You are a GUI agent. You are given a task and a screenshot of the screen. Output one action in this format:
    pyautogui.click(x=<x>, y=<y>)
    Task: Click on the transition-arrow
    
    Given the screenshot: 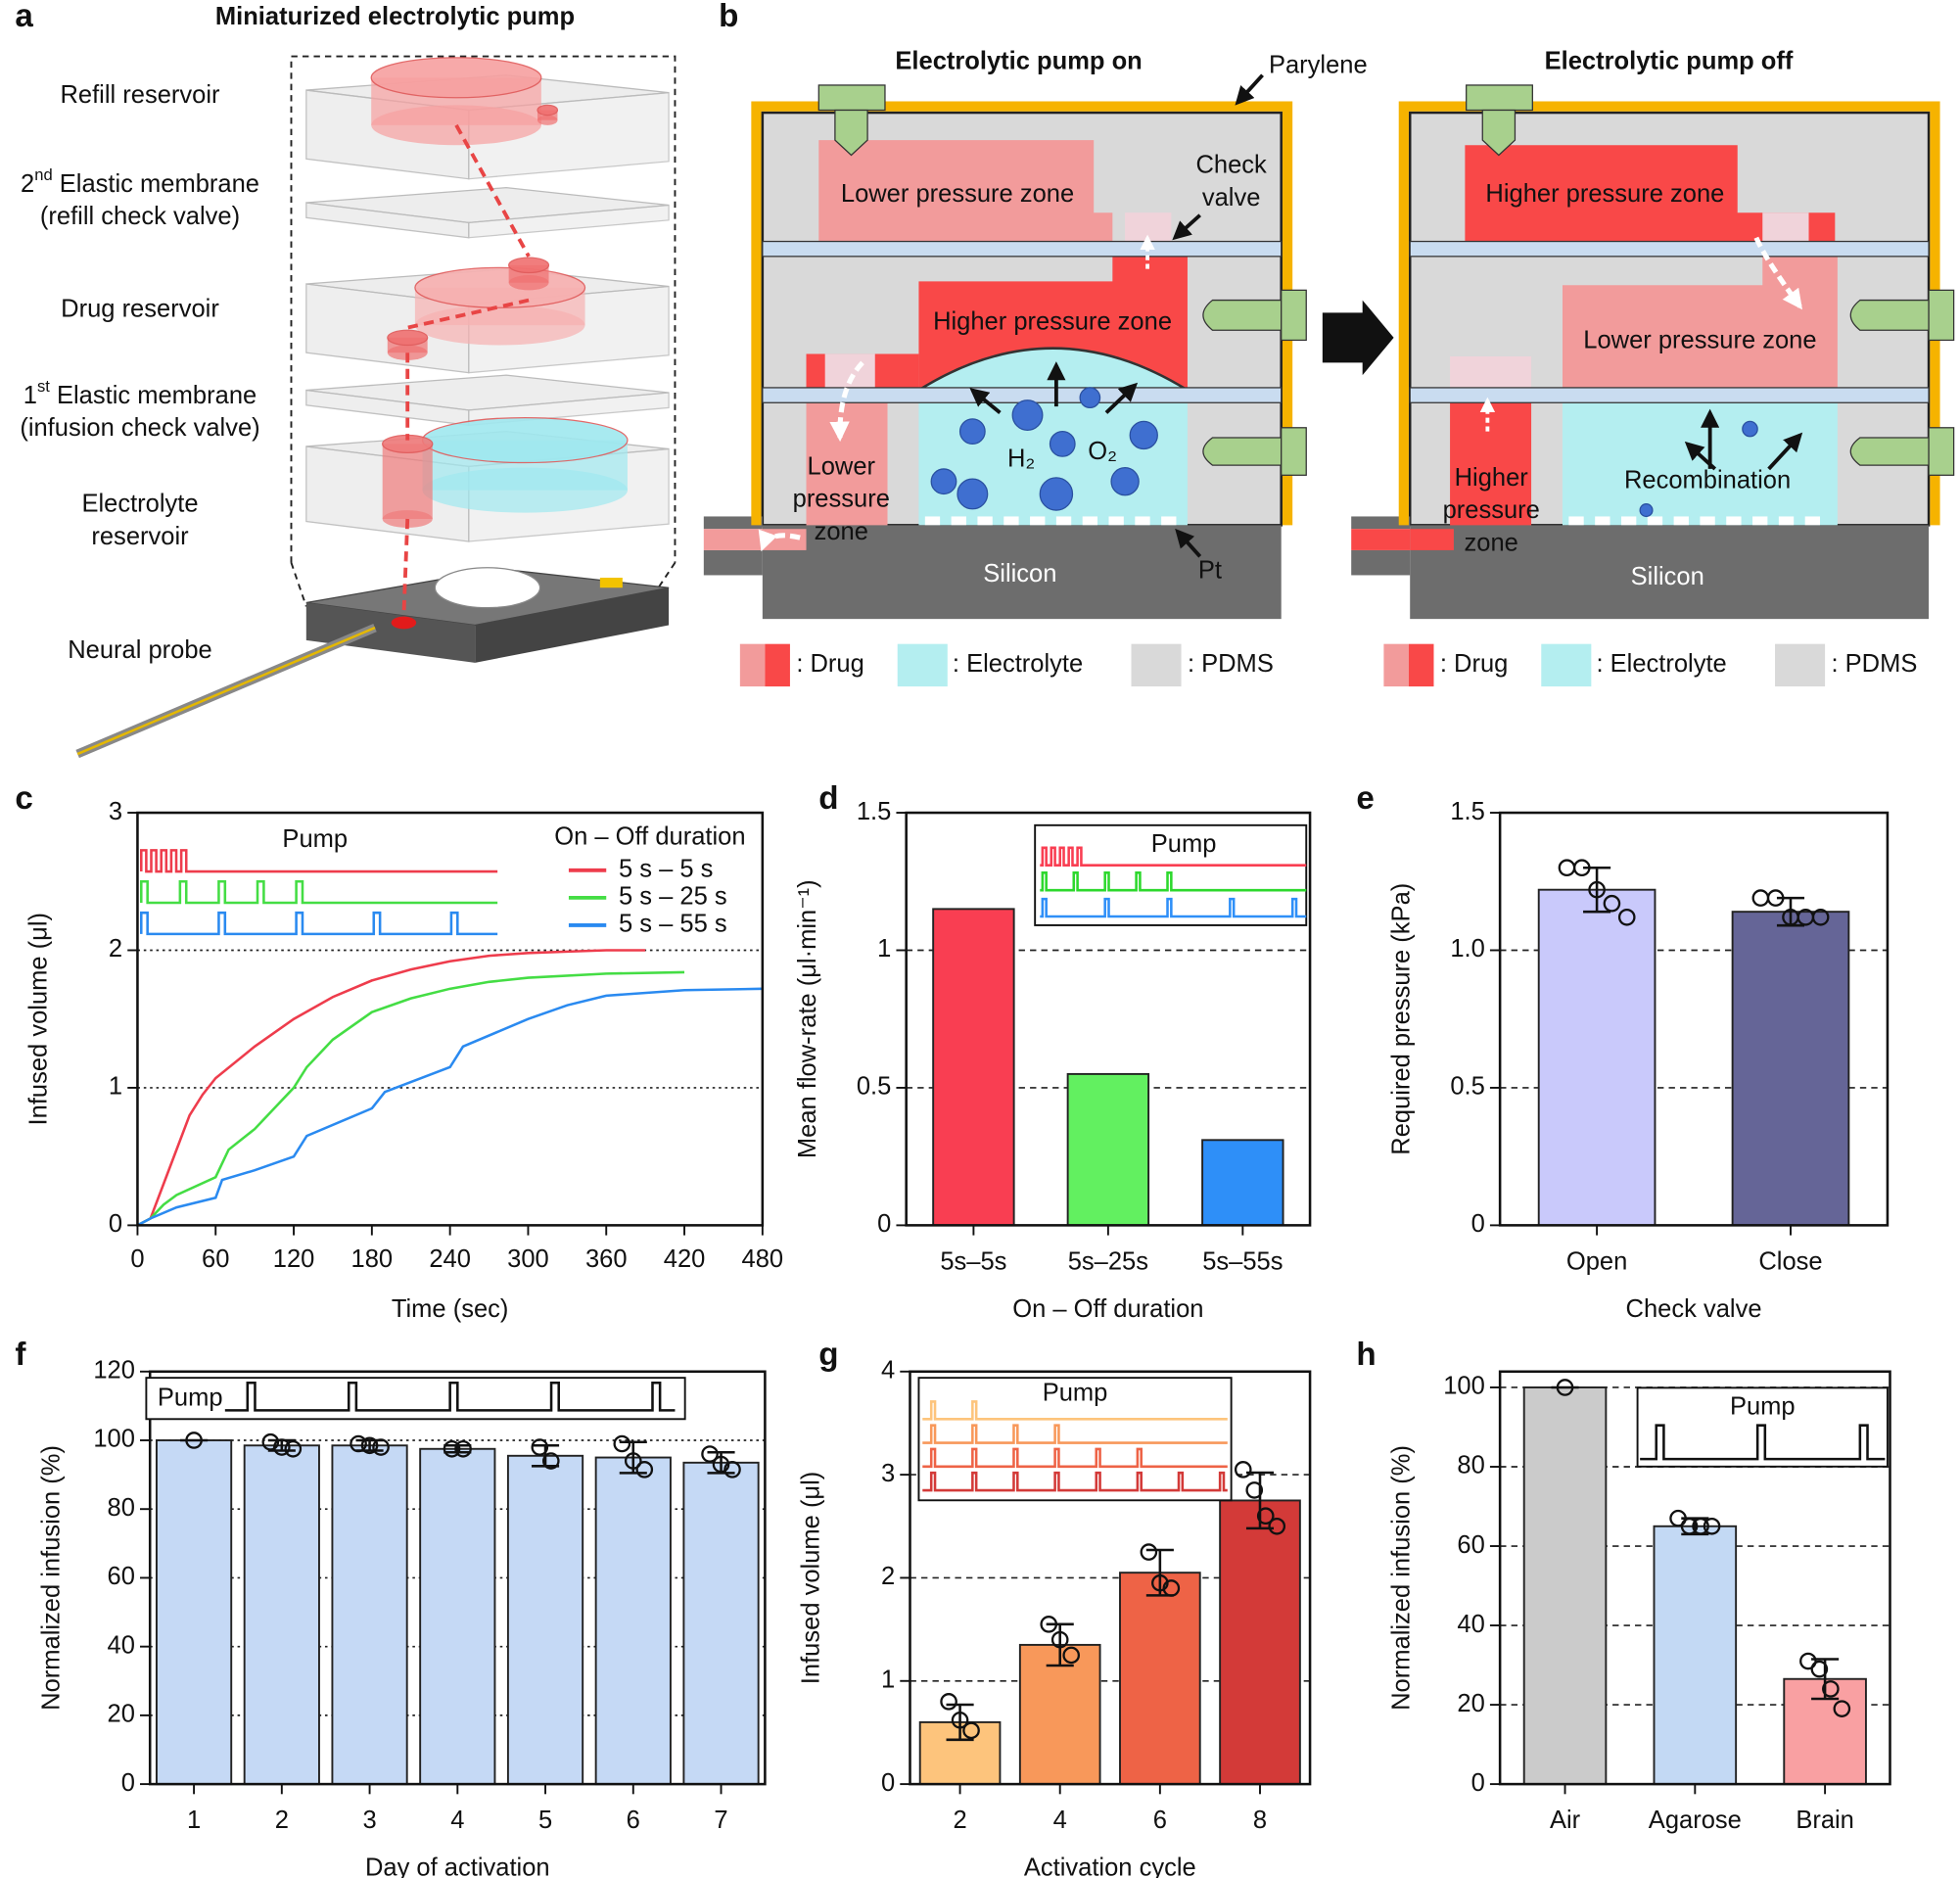 What is the action you would take?
    pyautogui.click(x=1358, y=338)
    